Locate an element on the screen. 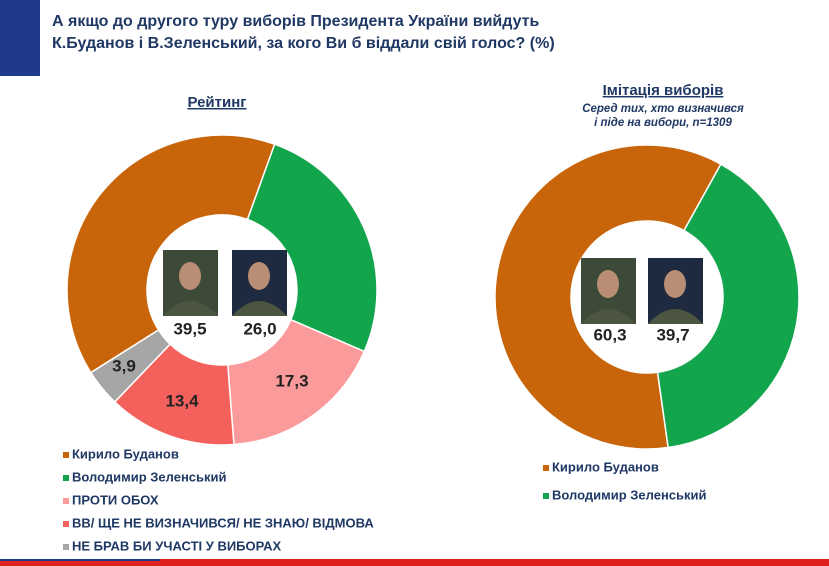 This screenshot has height=566, width=829. chart-title: Імітація виборів is located at coordinates (663, 90).